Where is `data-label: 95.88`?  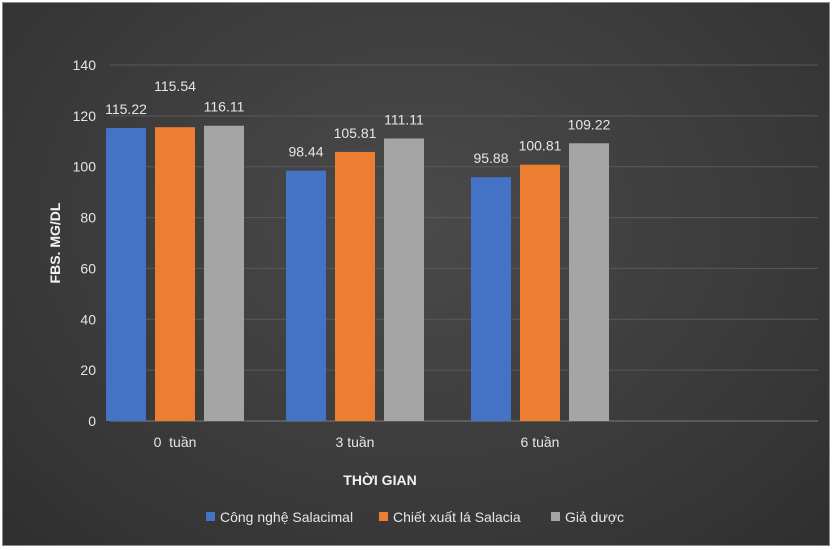
data-label: 95.88 is located at coordinates (490, 158).